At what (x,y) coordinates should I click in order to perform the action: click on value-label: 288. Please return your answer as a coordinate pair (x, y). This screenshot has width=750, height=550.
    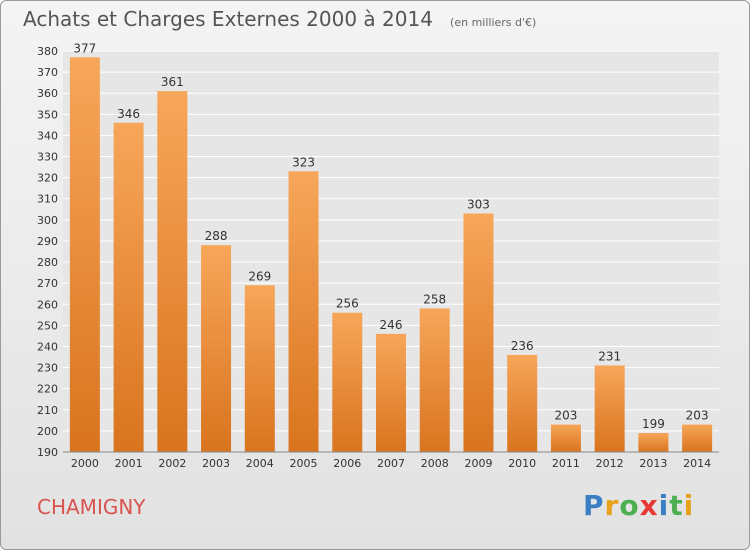
    Looking at the image, I should click on (216, 236).